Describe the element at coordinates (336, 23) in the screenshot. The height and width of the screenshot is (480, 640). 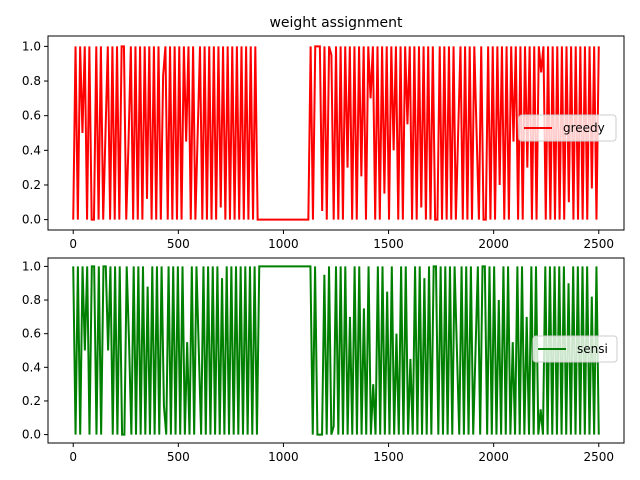
I see `chart-title: weight assignment` at that location.